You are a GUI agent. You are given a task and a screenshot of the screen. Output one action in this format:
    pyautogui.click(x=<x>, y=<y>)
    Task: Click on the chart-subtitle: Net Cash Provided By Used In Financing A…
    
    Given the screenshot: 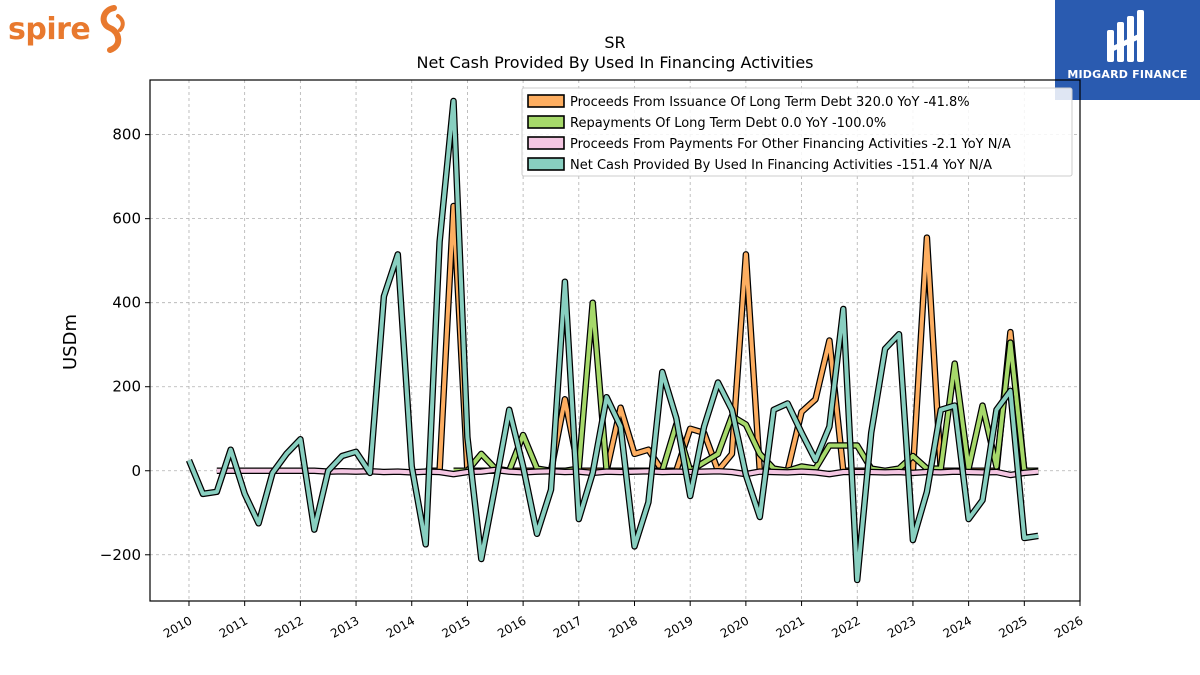 What is the action you would take?
    pyautogui.click(x=614, y=62)
    